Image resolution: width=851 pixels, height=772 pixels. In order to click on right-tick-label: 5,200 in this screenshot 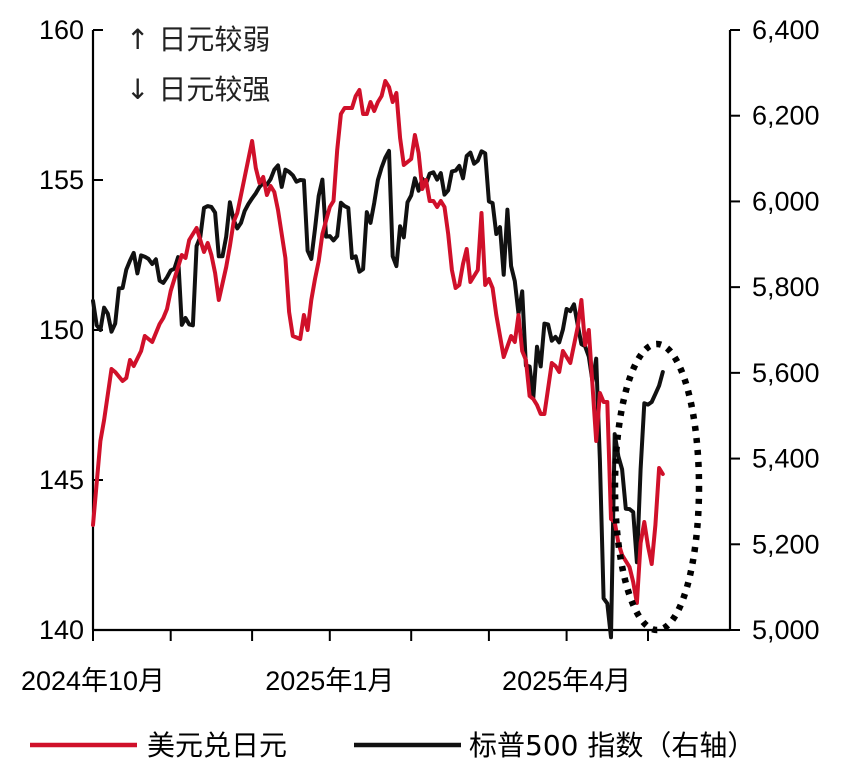, I will do `click(786, 544)`.